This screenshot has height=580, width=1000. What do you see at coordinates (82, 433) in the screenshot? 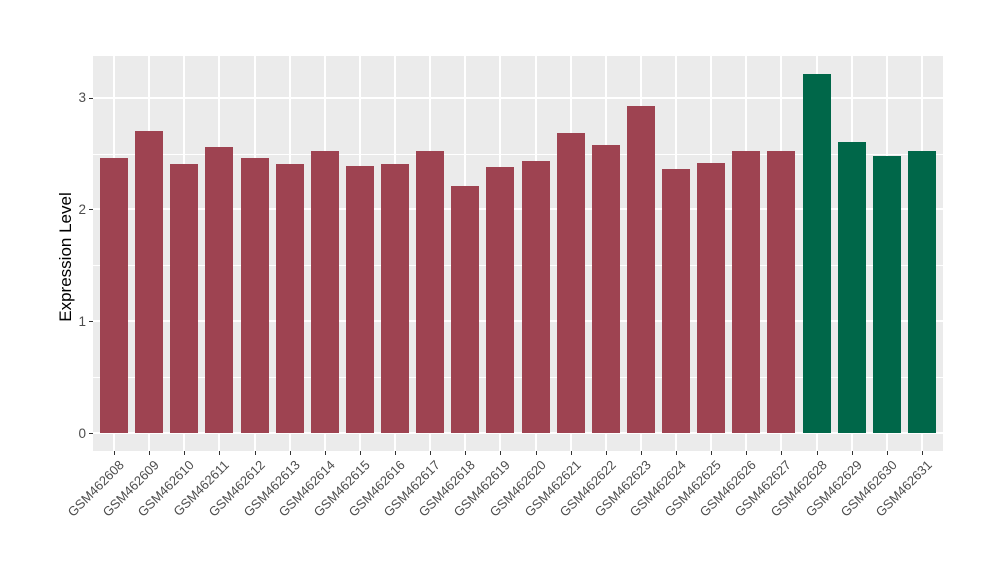
I see `y-tick-label: 0` at bounding box center [82, 433].